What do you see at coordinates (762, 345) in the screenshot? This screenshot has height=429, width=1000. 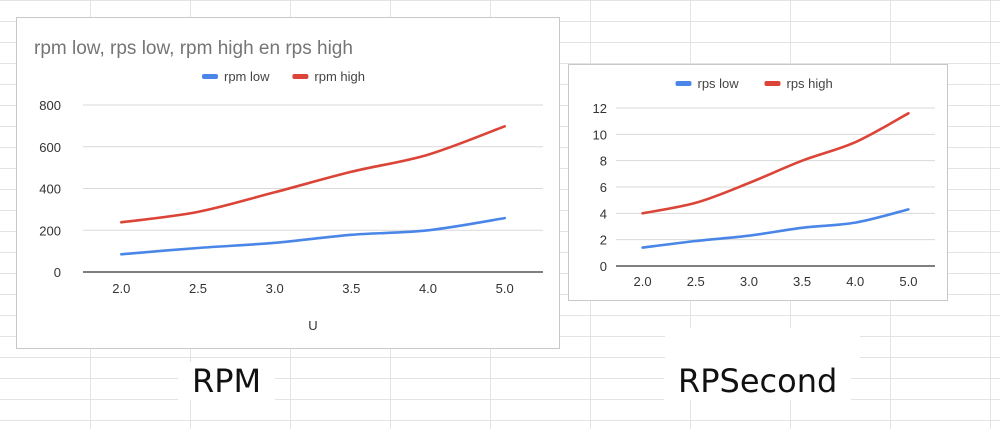 I see `blank-cell-area` at bounding box center [762, 345].